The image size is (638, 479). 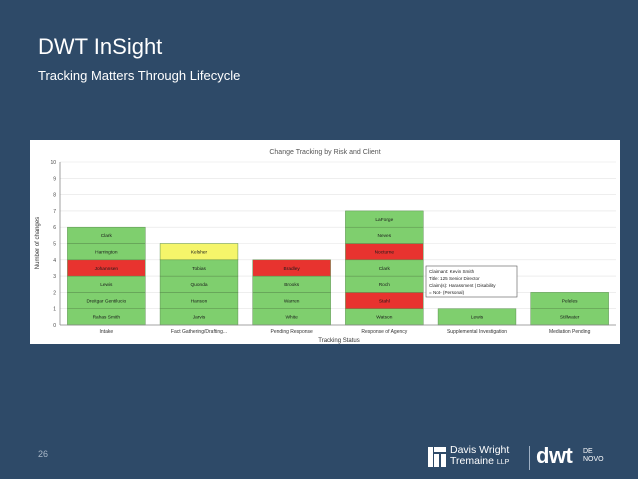 I want to click on bar-segment: Harrington, so click(x=106, y=252).